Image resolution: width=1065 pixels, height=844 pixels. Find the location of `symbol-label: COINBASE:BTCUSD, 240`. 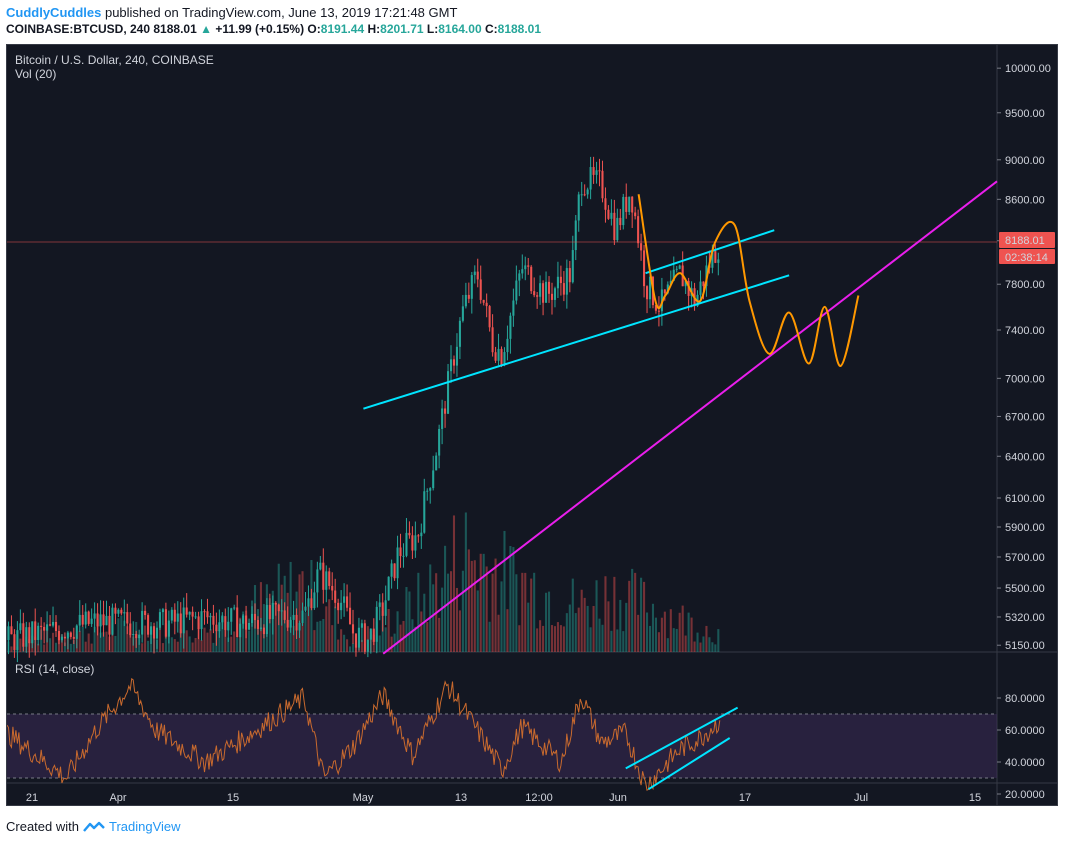

symbol-label: COINBASE:BTCUSD, 240 is located at coordinates (78, 29).